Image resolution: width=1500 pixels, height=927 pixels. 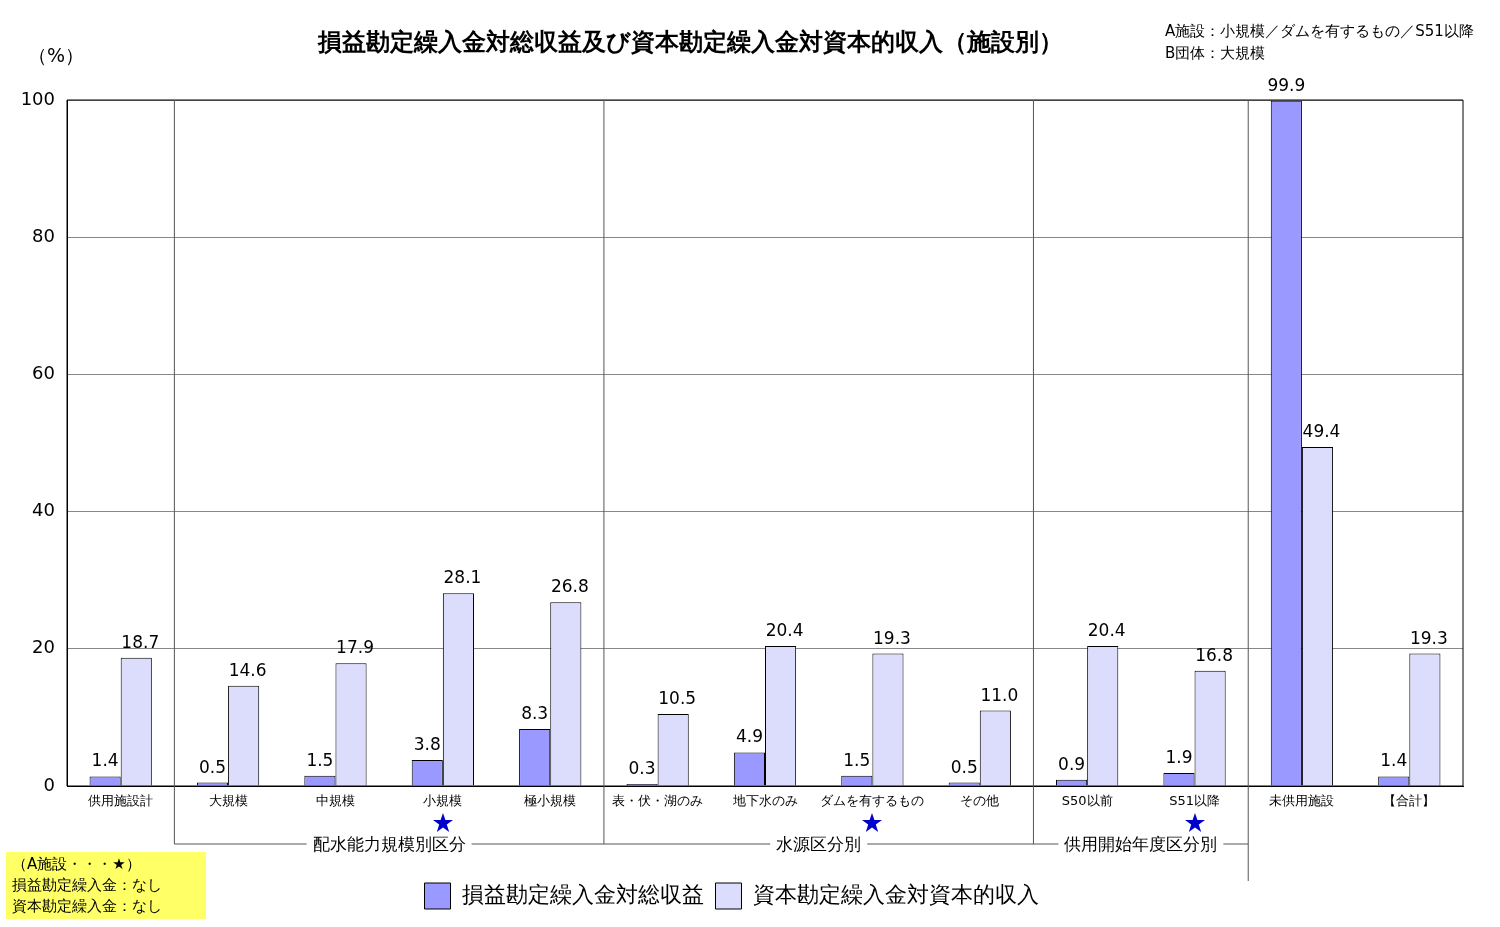 I want to click on x-tick-label: 極小規模, so click(x=550, y=801).